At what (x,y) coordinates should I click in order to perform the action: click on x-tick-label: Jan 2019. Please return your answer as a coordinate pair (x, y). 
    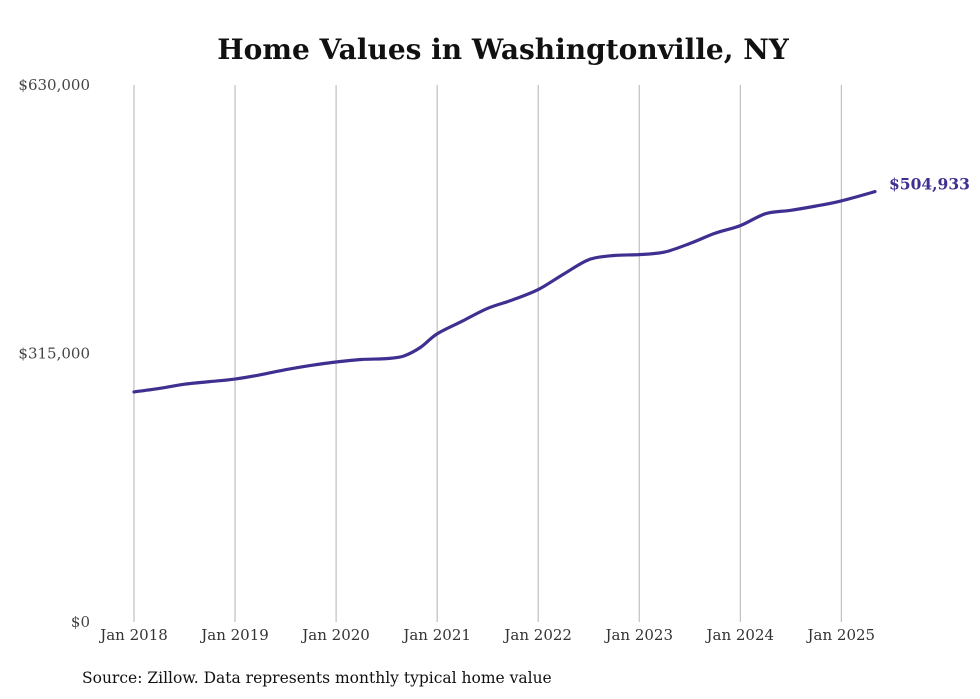
    Looking at the image, I should click on (234, 635).